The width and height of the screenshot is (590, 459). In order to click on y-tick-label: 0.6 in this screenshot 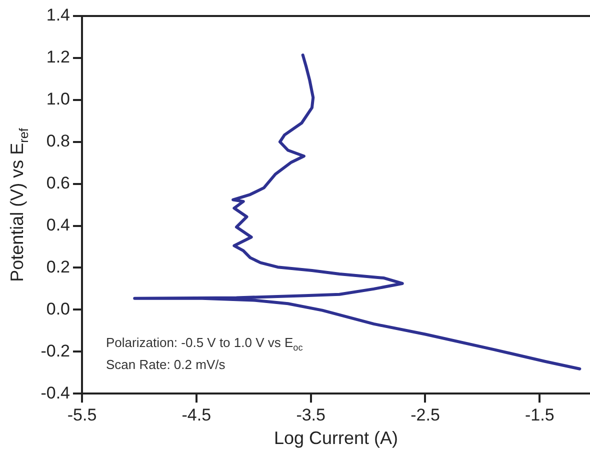, I will do `click(58, 183)`.